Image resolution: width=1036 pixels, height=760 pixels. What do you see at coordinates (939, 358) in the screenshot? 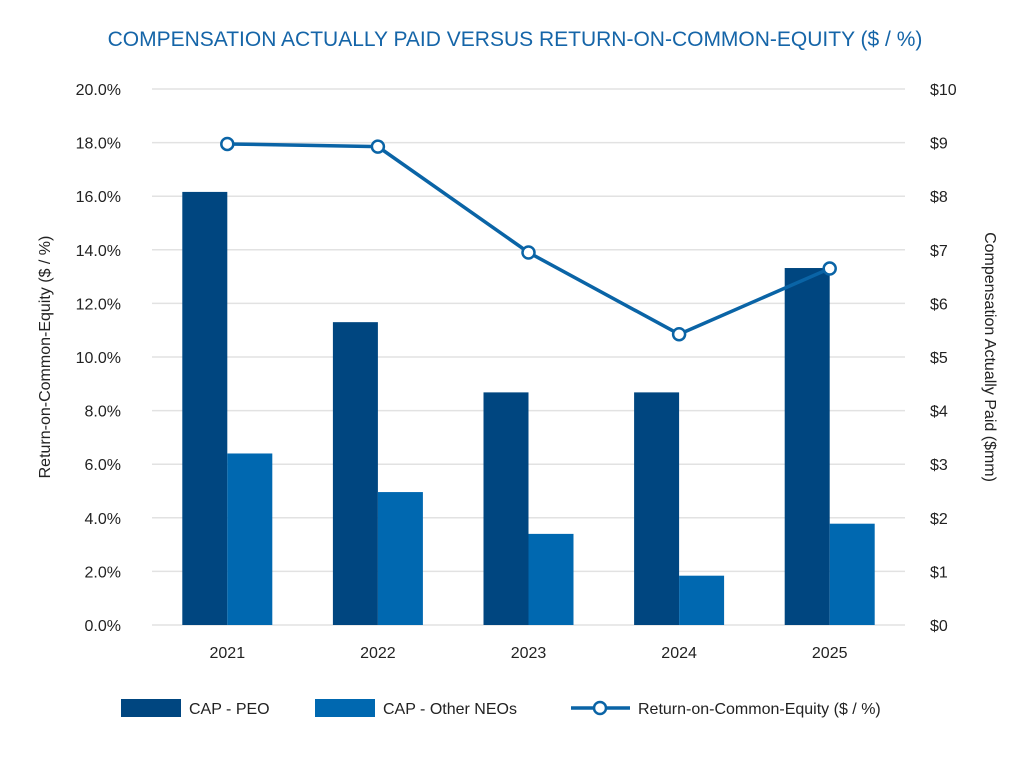
I see `right-tick-label: $5` at bounding box center [939, 358].